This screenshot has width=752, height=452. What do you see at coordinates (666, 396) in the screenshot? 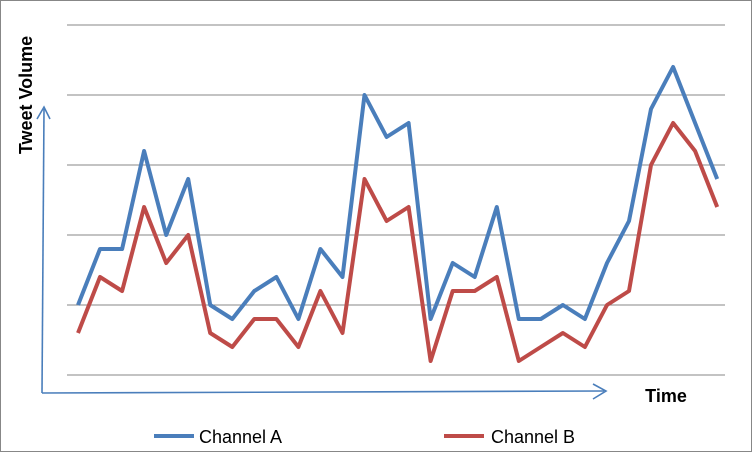
I see `x-axis-label: Time` at bounding box center [666, 396].